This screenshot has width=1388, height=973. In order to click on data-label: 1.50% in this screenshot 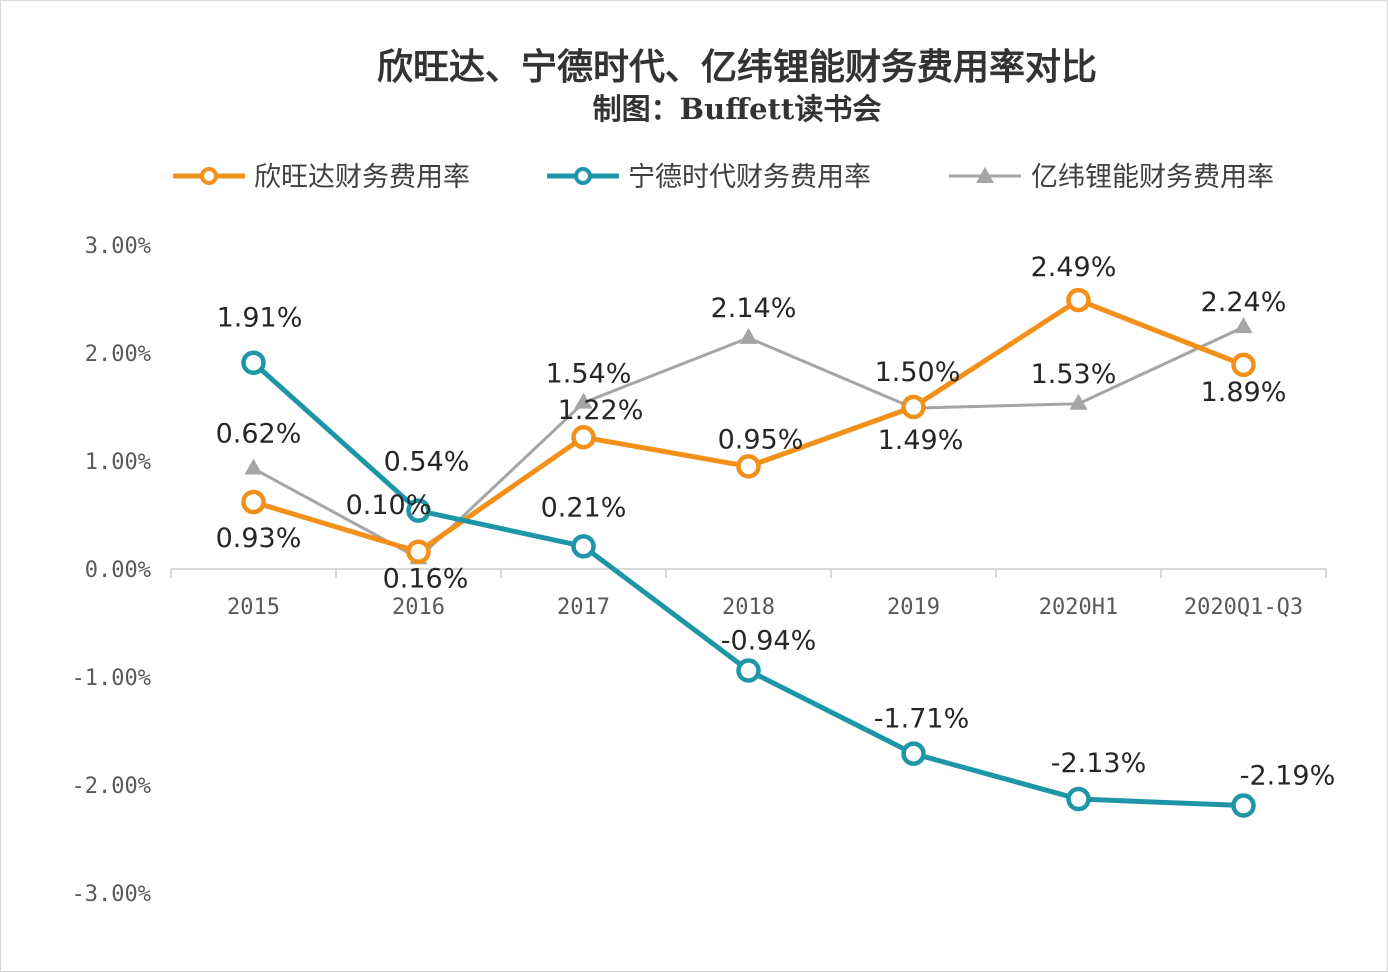, I will do `click(918, 372)`.